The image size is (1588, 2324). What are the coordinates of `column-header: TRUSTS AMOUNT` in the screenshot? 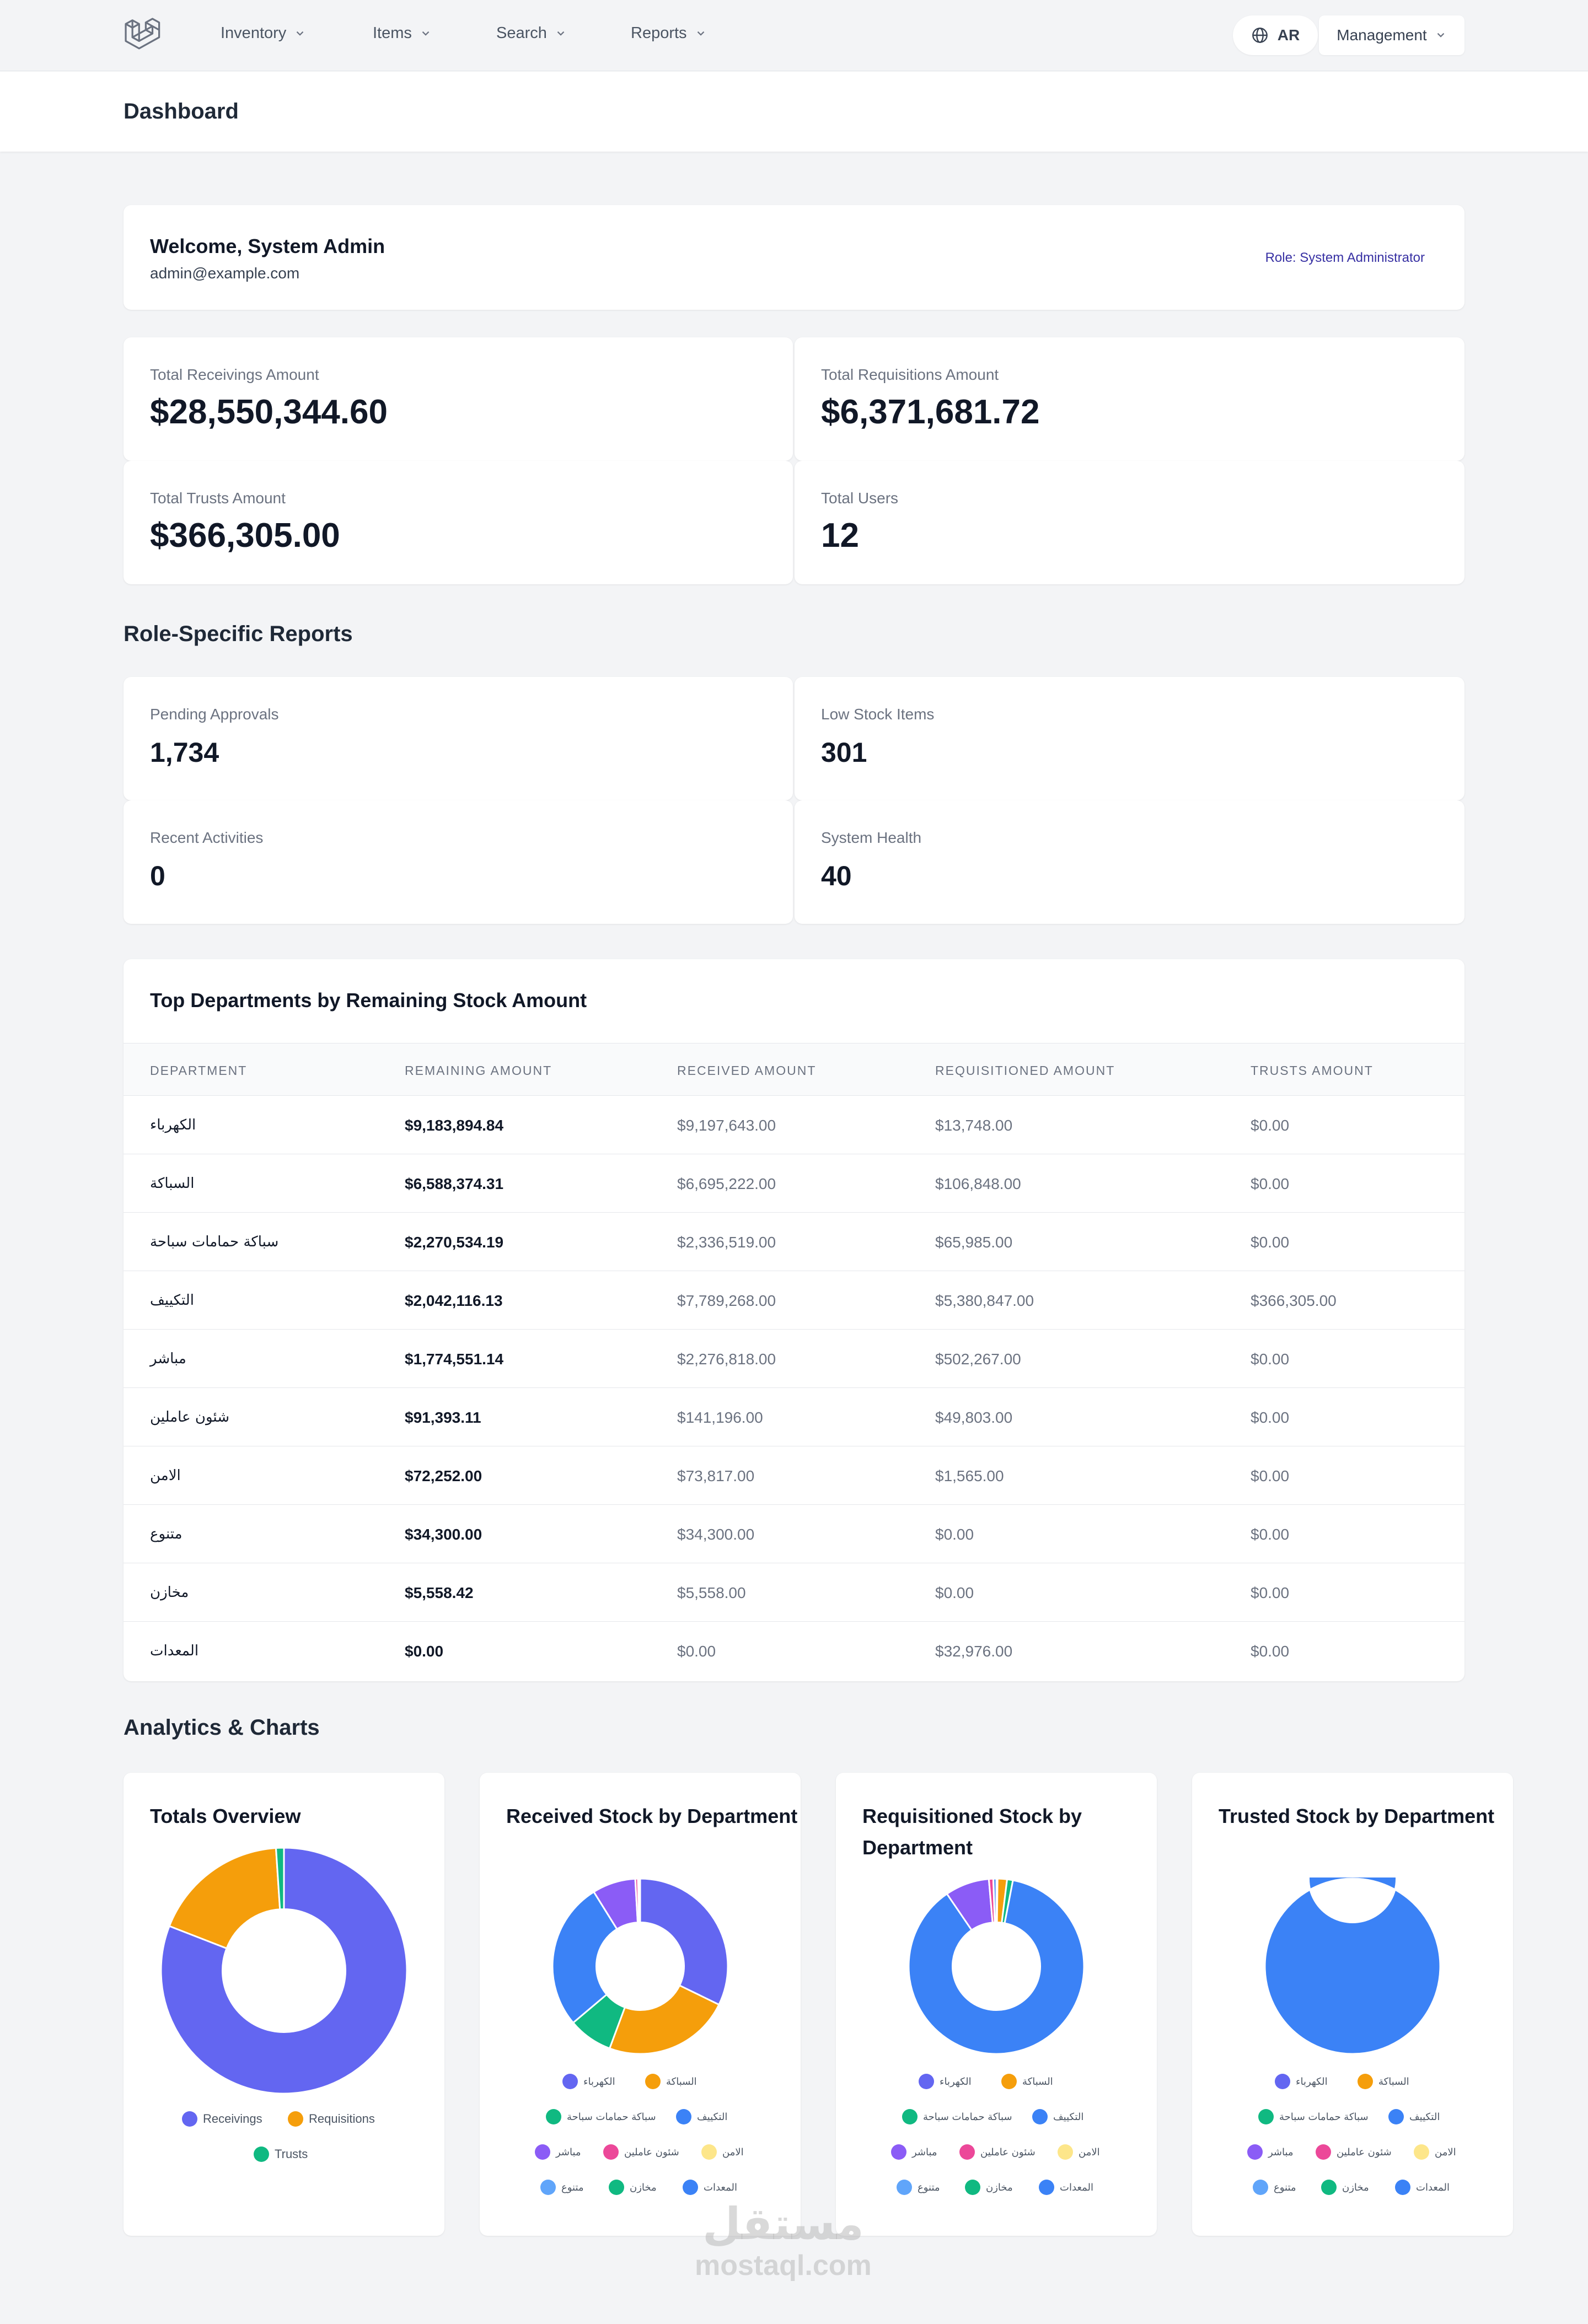 It's located at (1312, 1070).